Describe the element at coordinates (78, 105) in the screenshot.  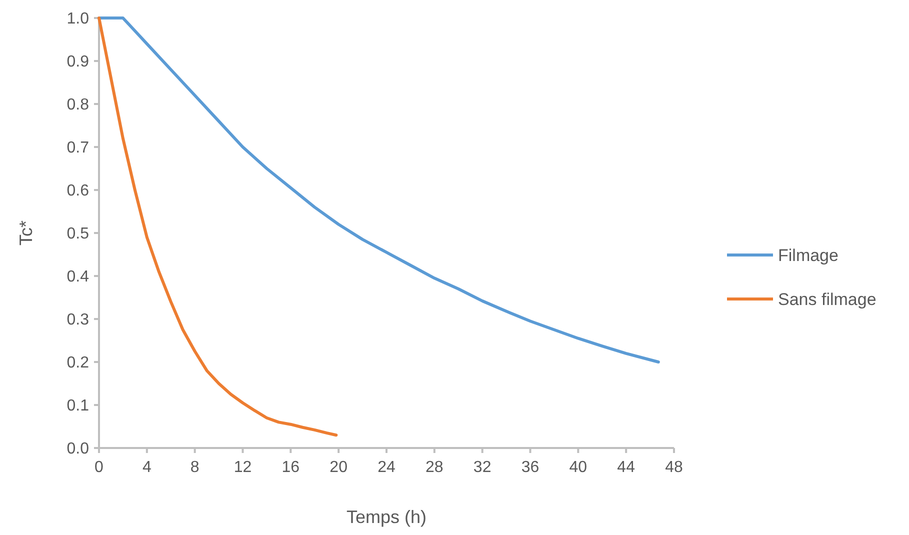
I see `y-tick-label: 0.8` at that location.